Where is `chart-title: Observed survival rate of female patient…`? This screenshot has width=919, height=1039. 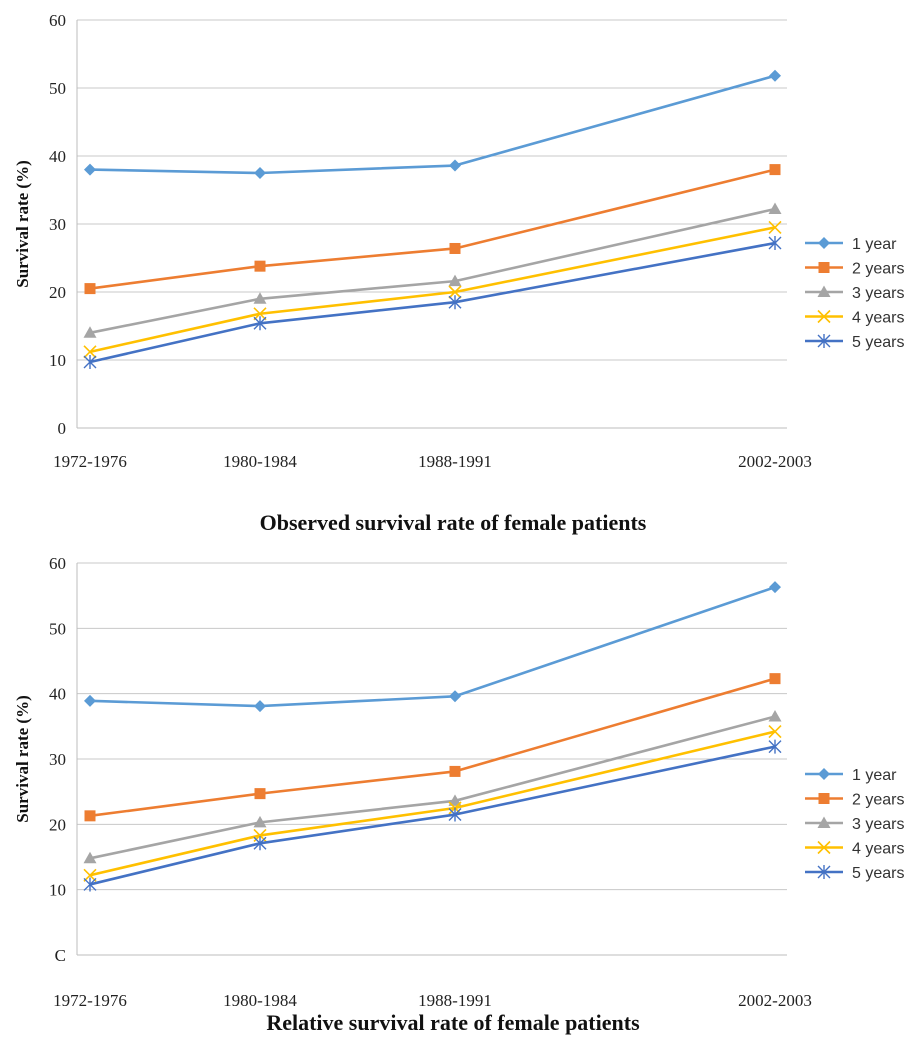
chart-title: Observed survival rate of female patient… is located at coordinates (453, 522).